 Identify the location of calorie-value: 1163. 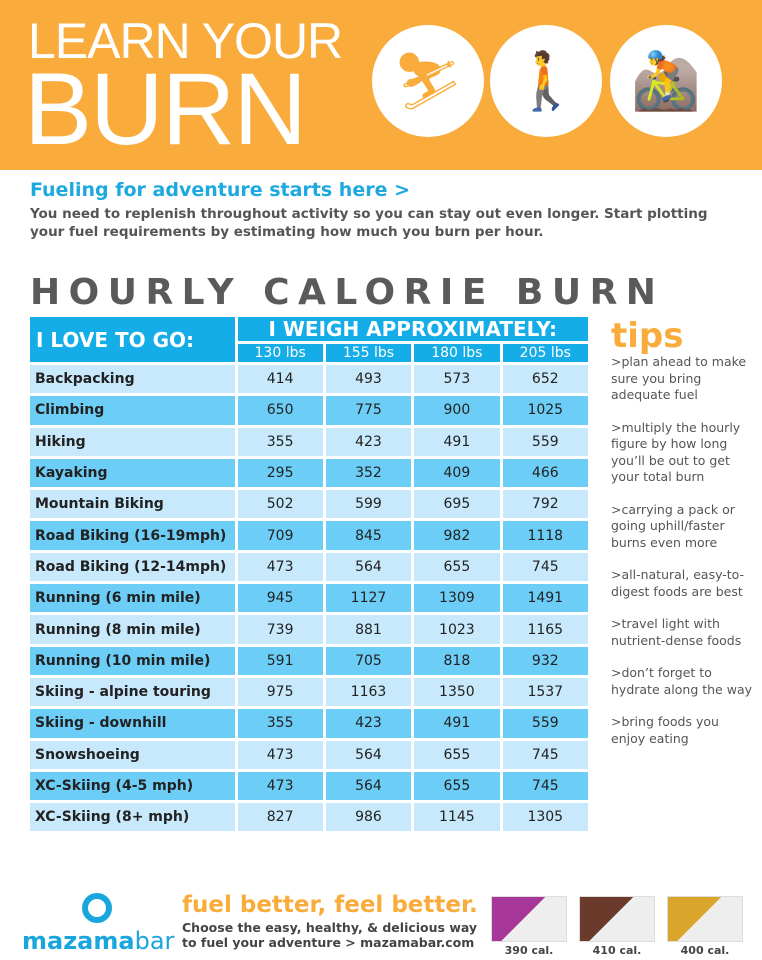
(368, 692).